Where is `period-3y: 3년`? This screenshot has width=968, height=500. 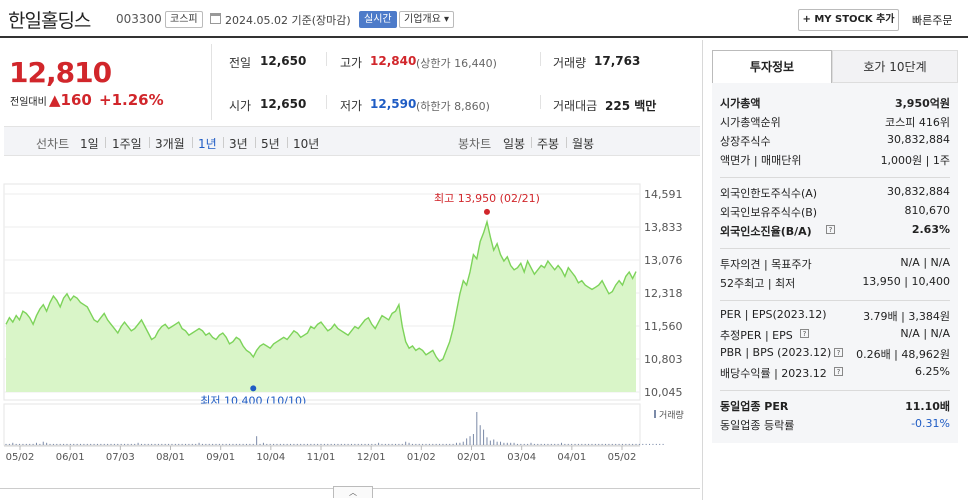
period-3y: 3년 is located at coordinates (238, 144).